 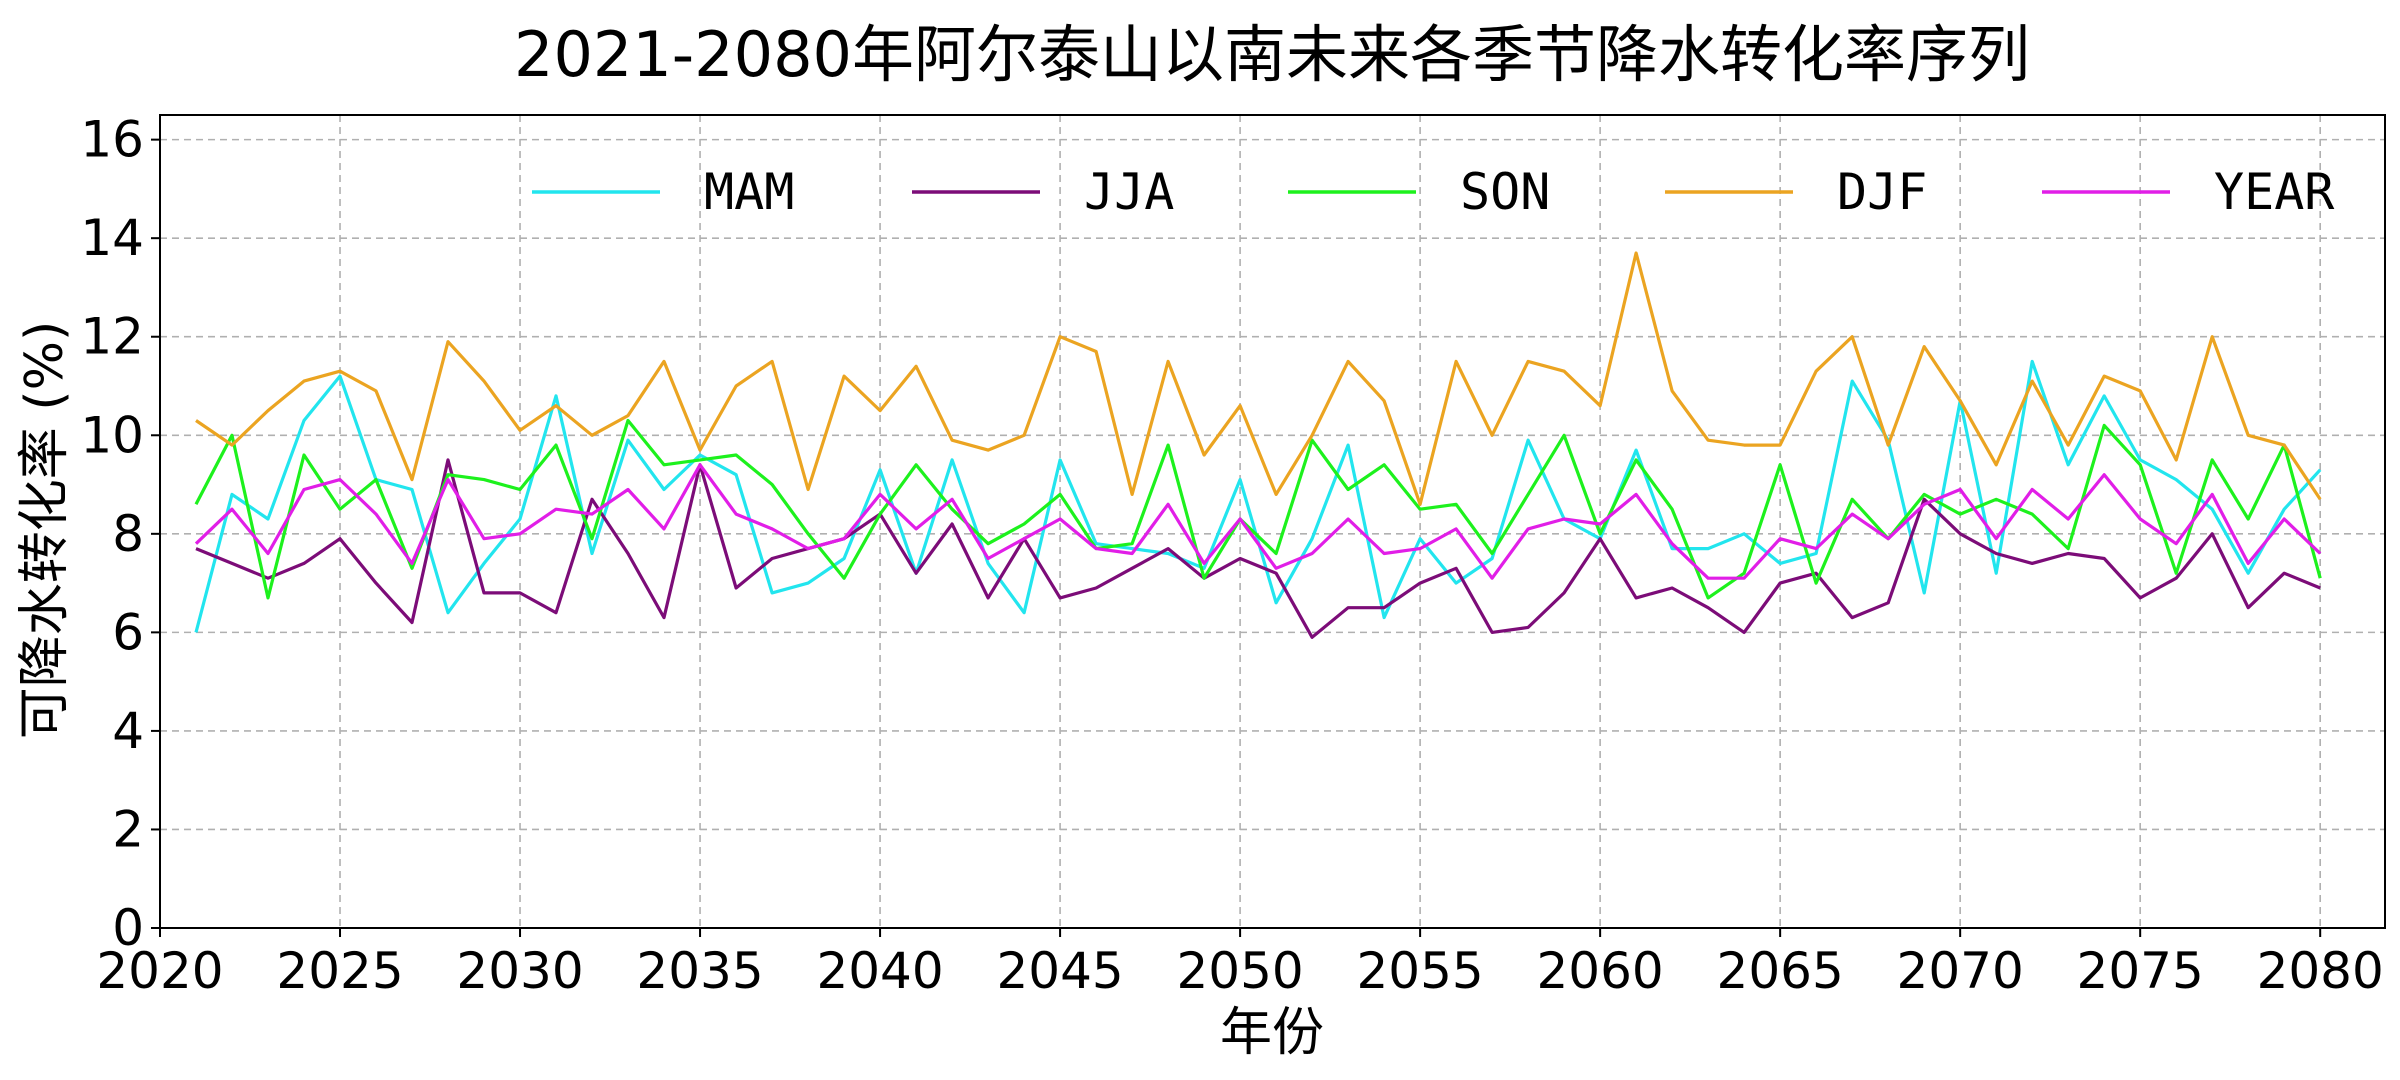 I want to click on series-line-year, so click(x=1258, y=521).